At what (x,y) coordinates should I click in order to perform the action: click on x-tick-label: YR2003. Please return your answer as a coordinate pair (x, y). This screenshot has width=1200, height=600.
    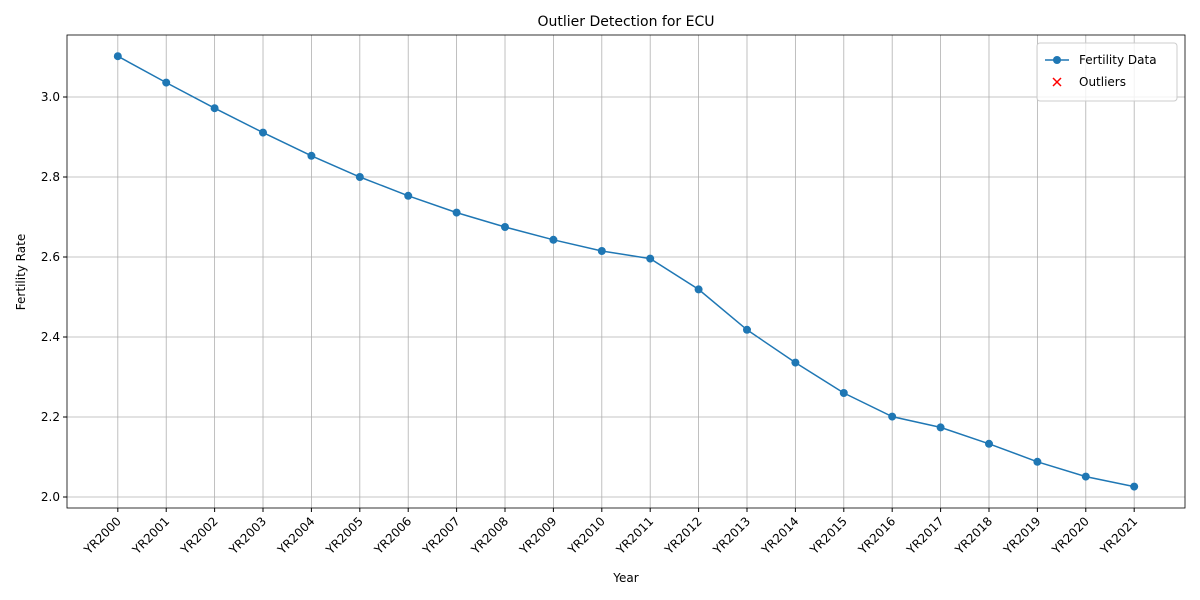
    Looking at the image, I should click on (247, 535).